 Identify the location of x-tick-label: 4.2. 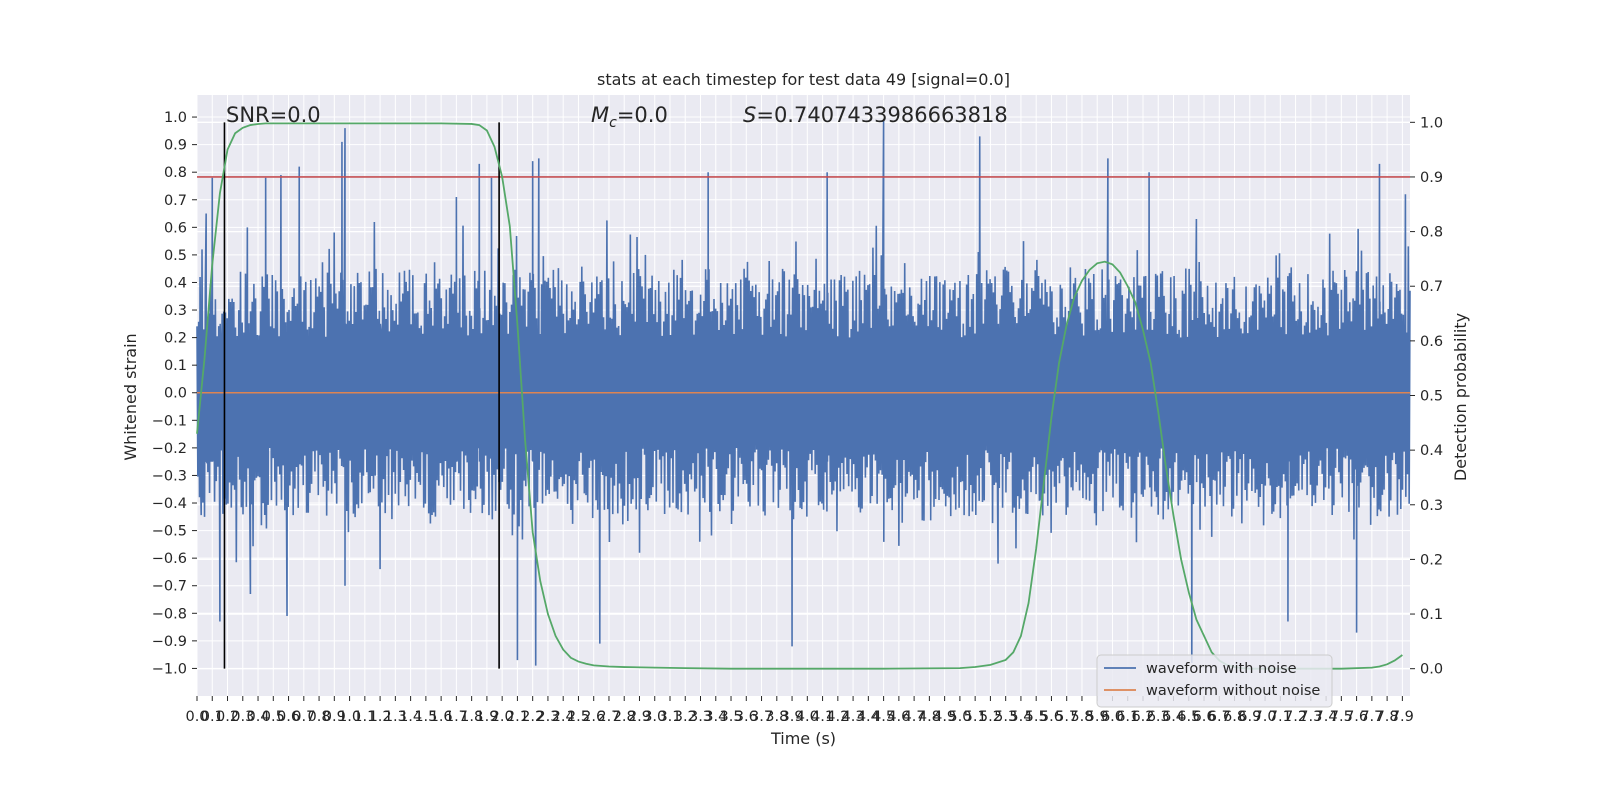
(837, 717).